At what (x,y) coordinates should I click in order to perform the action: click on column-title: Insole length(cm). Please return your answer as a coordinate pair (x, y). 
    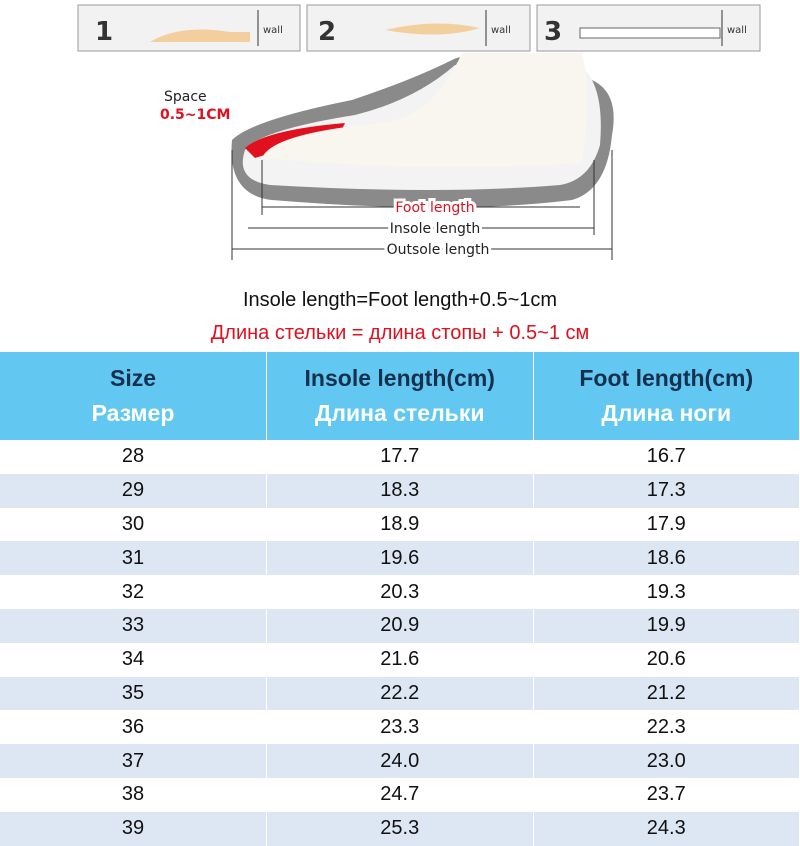
    Looking at the image, I should click on (399, 378).